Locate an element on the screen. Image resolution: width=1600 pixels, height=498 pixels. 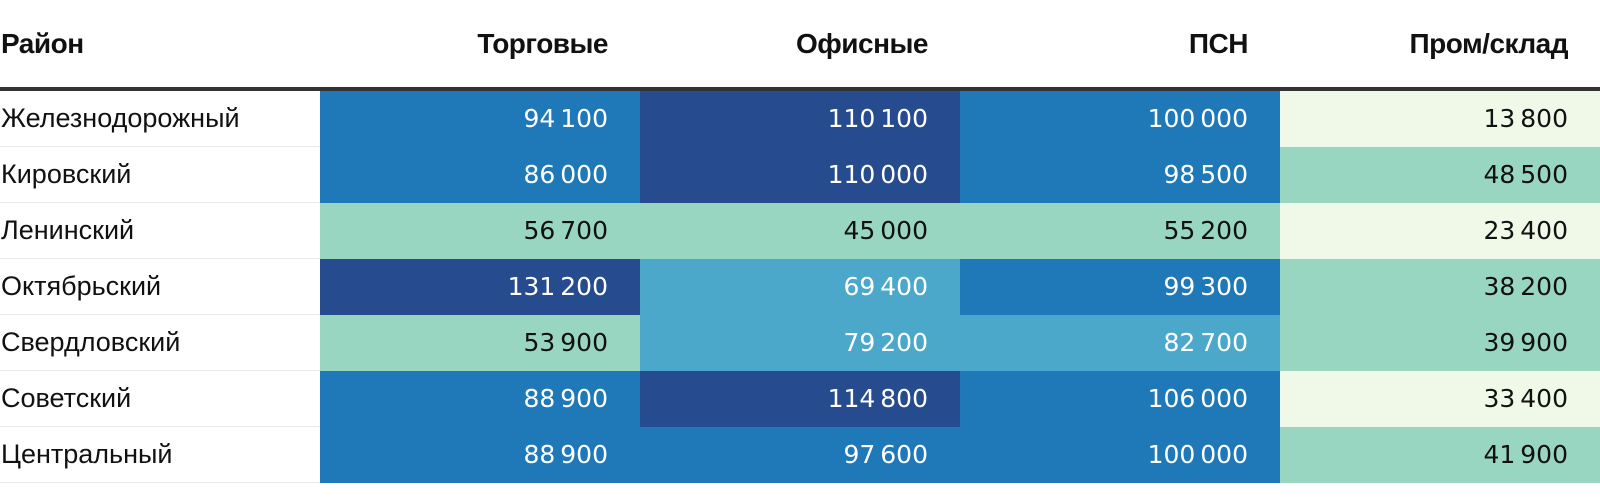
district-name: Свердловский is located at coordinates (160, 342).